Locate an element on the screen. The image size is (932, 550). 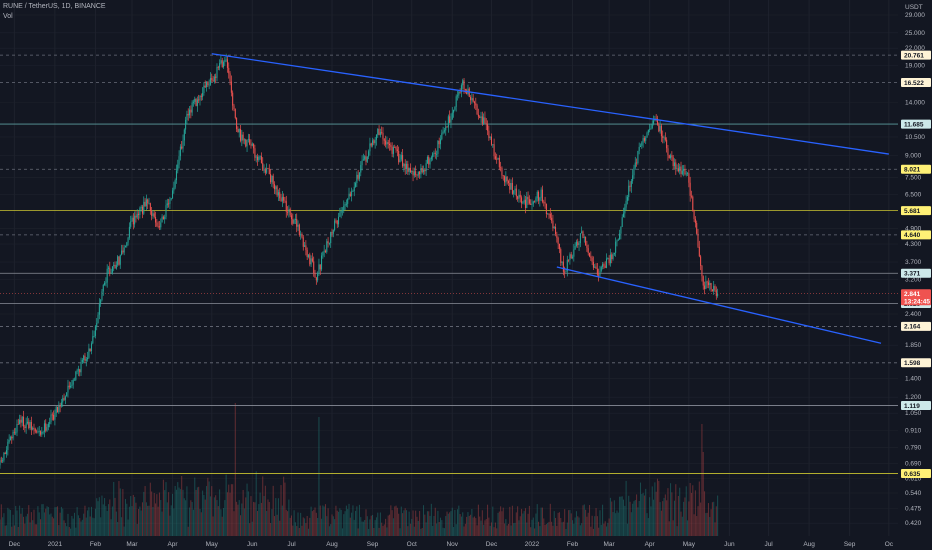
price-tick-label: 14.000 is located at coordinates (915, 102).